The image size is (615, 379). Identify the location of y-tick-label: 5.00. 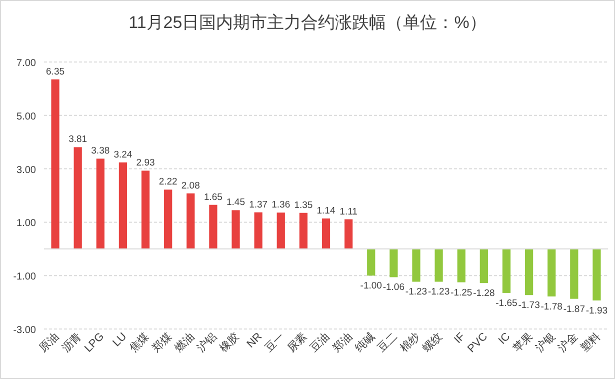
(26, 116).